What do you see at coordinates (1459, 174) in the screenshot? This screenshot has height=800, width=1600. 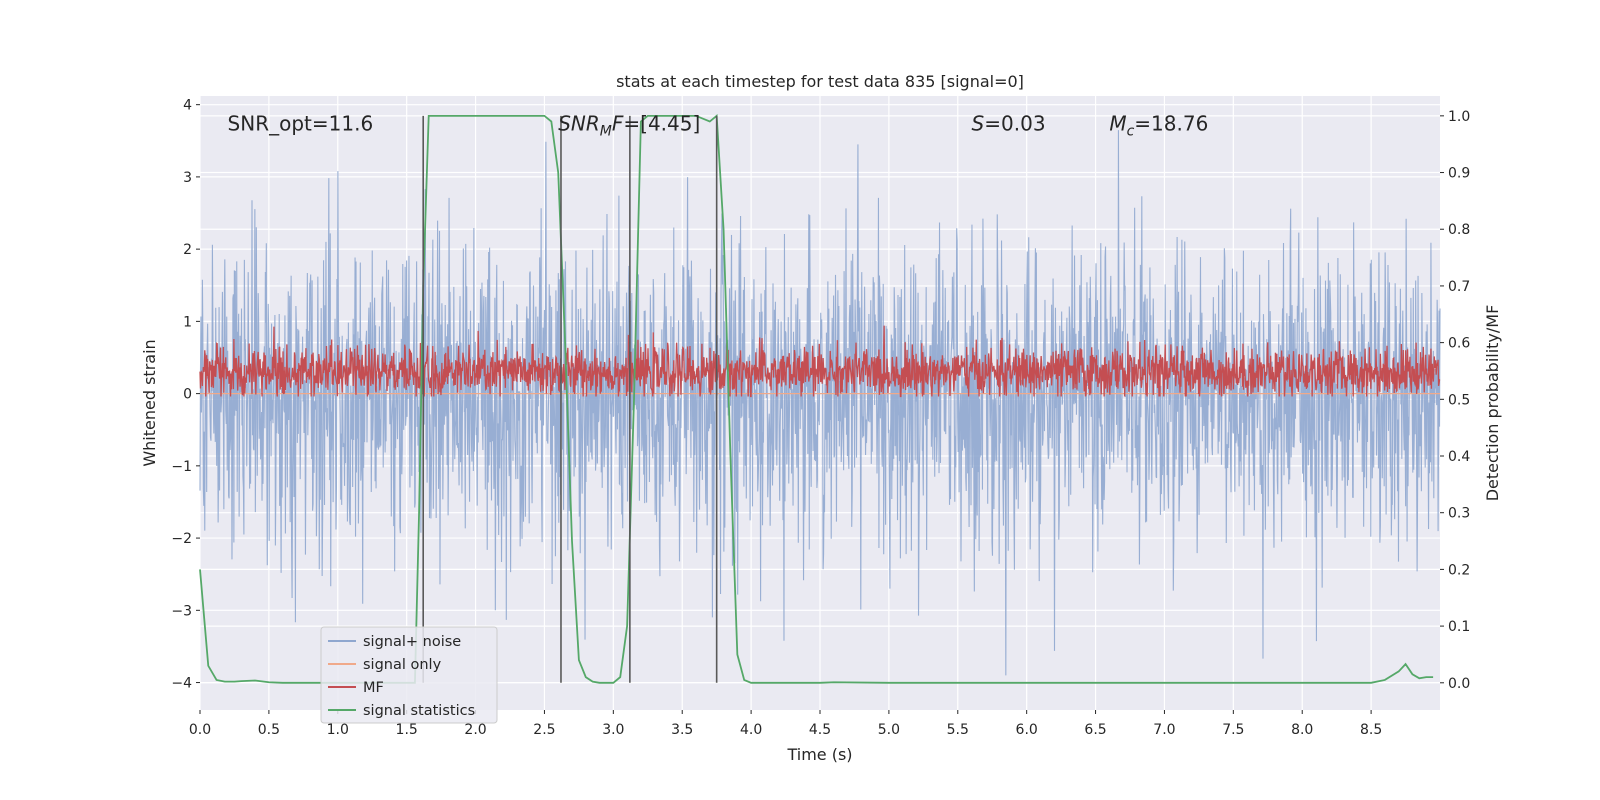 I see `y-right-tick-label: 0.9` at bounding box center [1459, 174].